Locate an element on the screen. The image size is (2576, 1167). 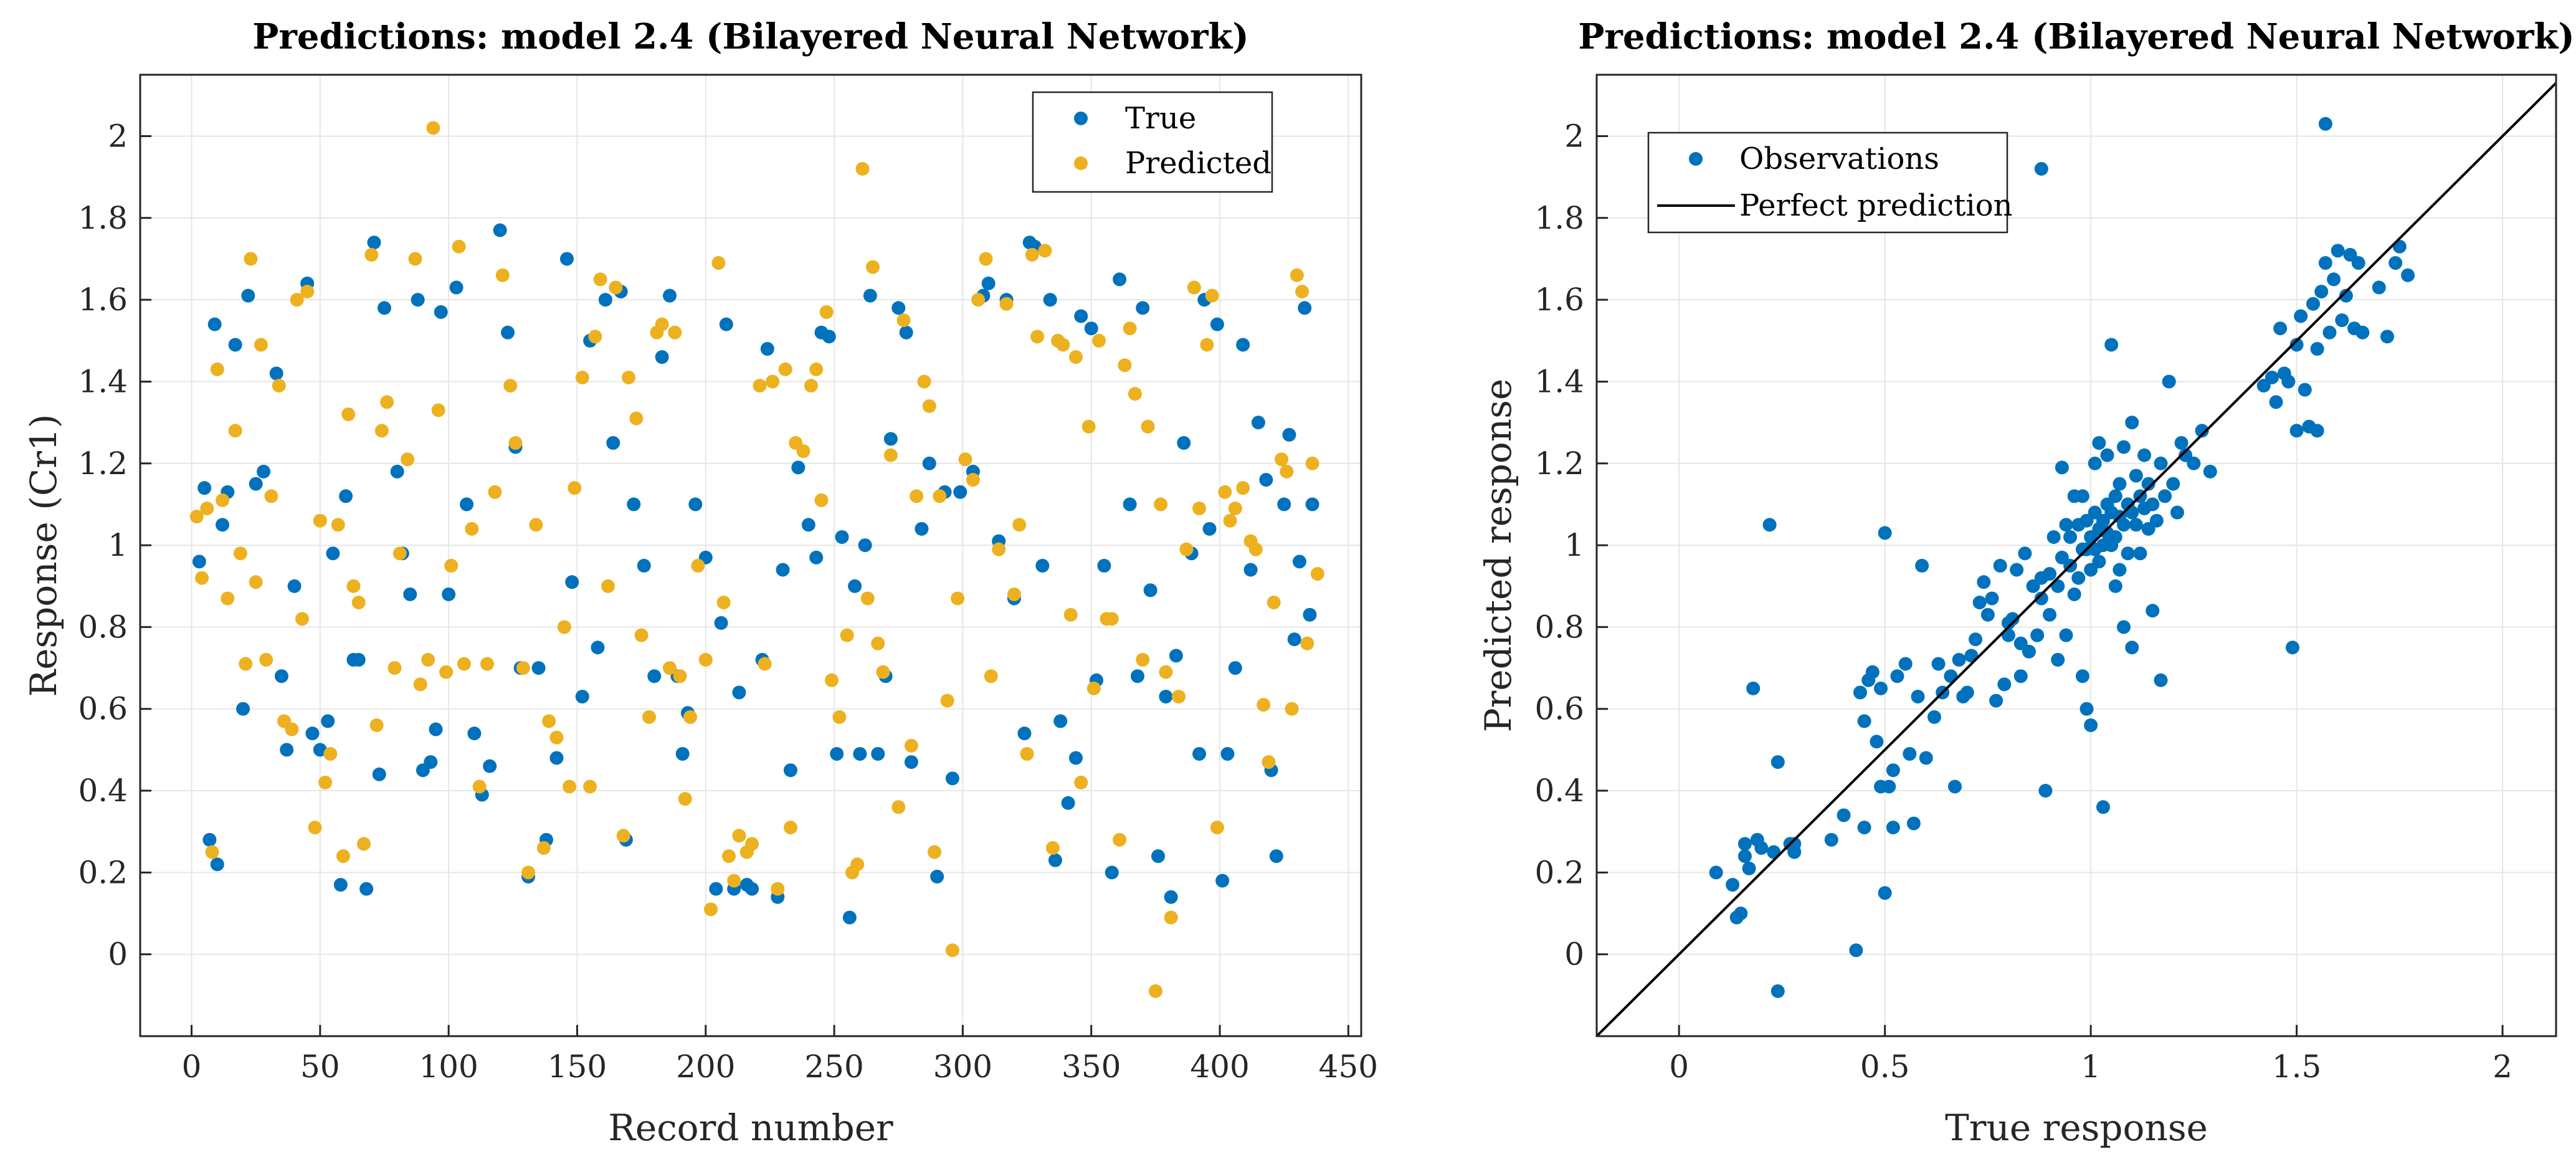
legend-predicted-label: Predicted is located at coordinates (1198, 163).